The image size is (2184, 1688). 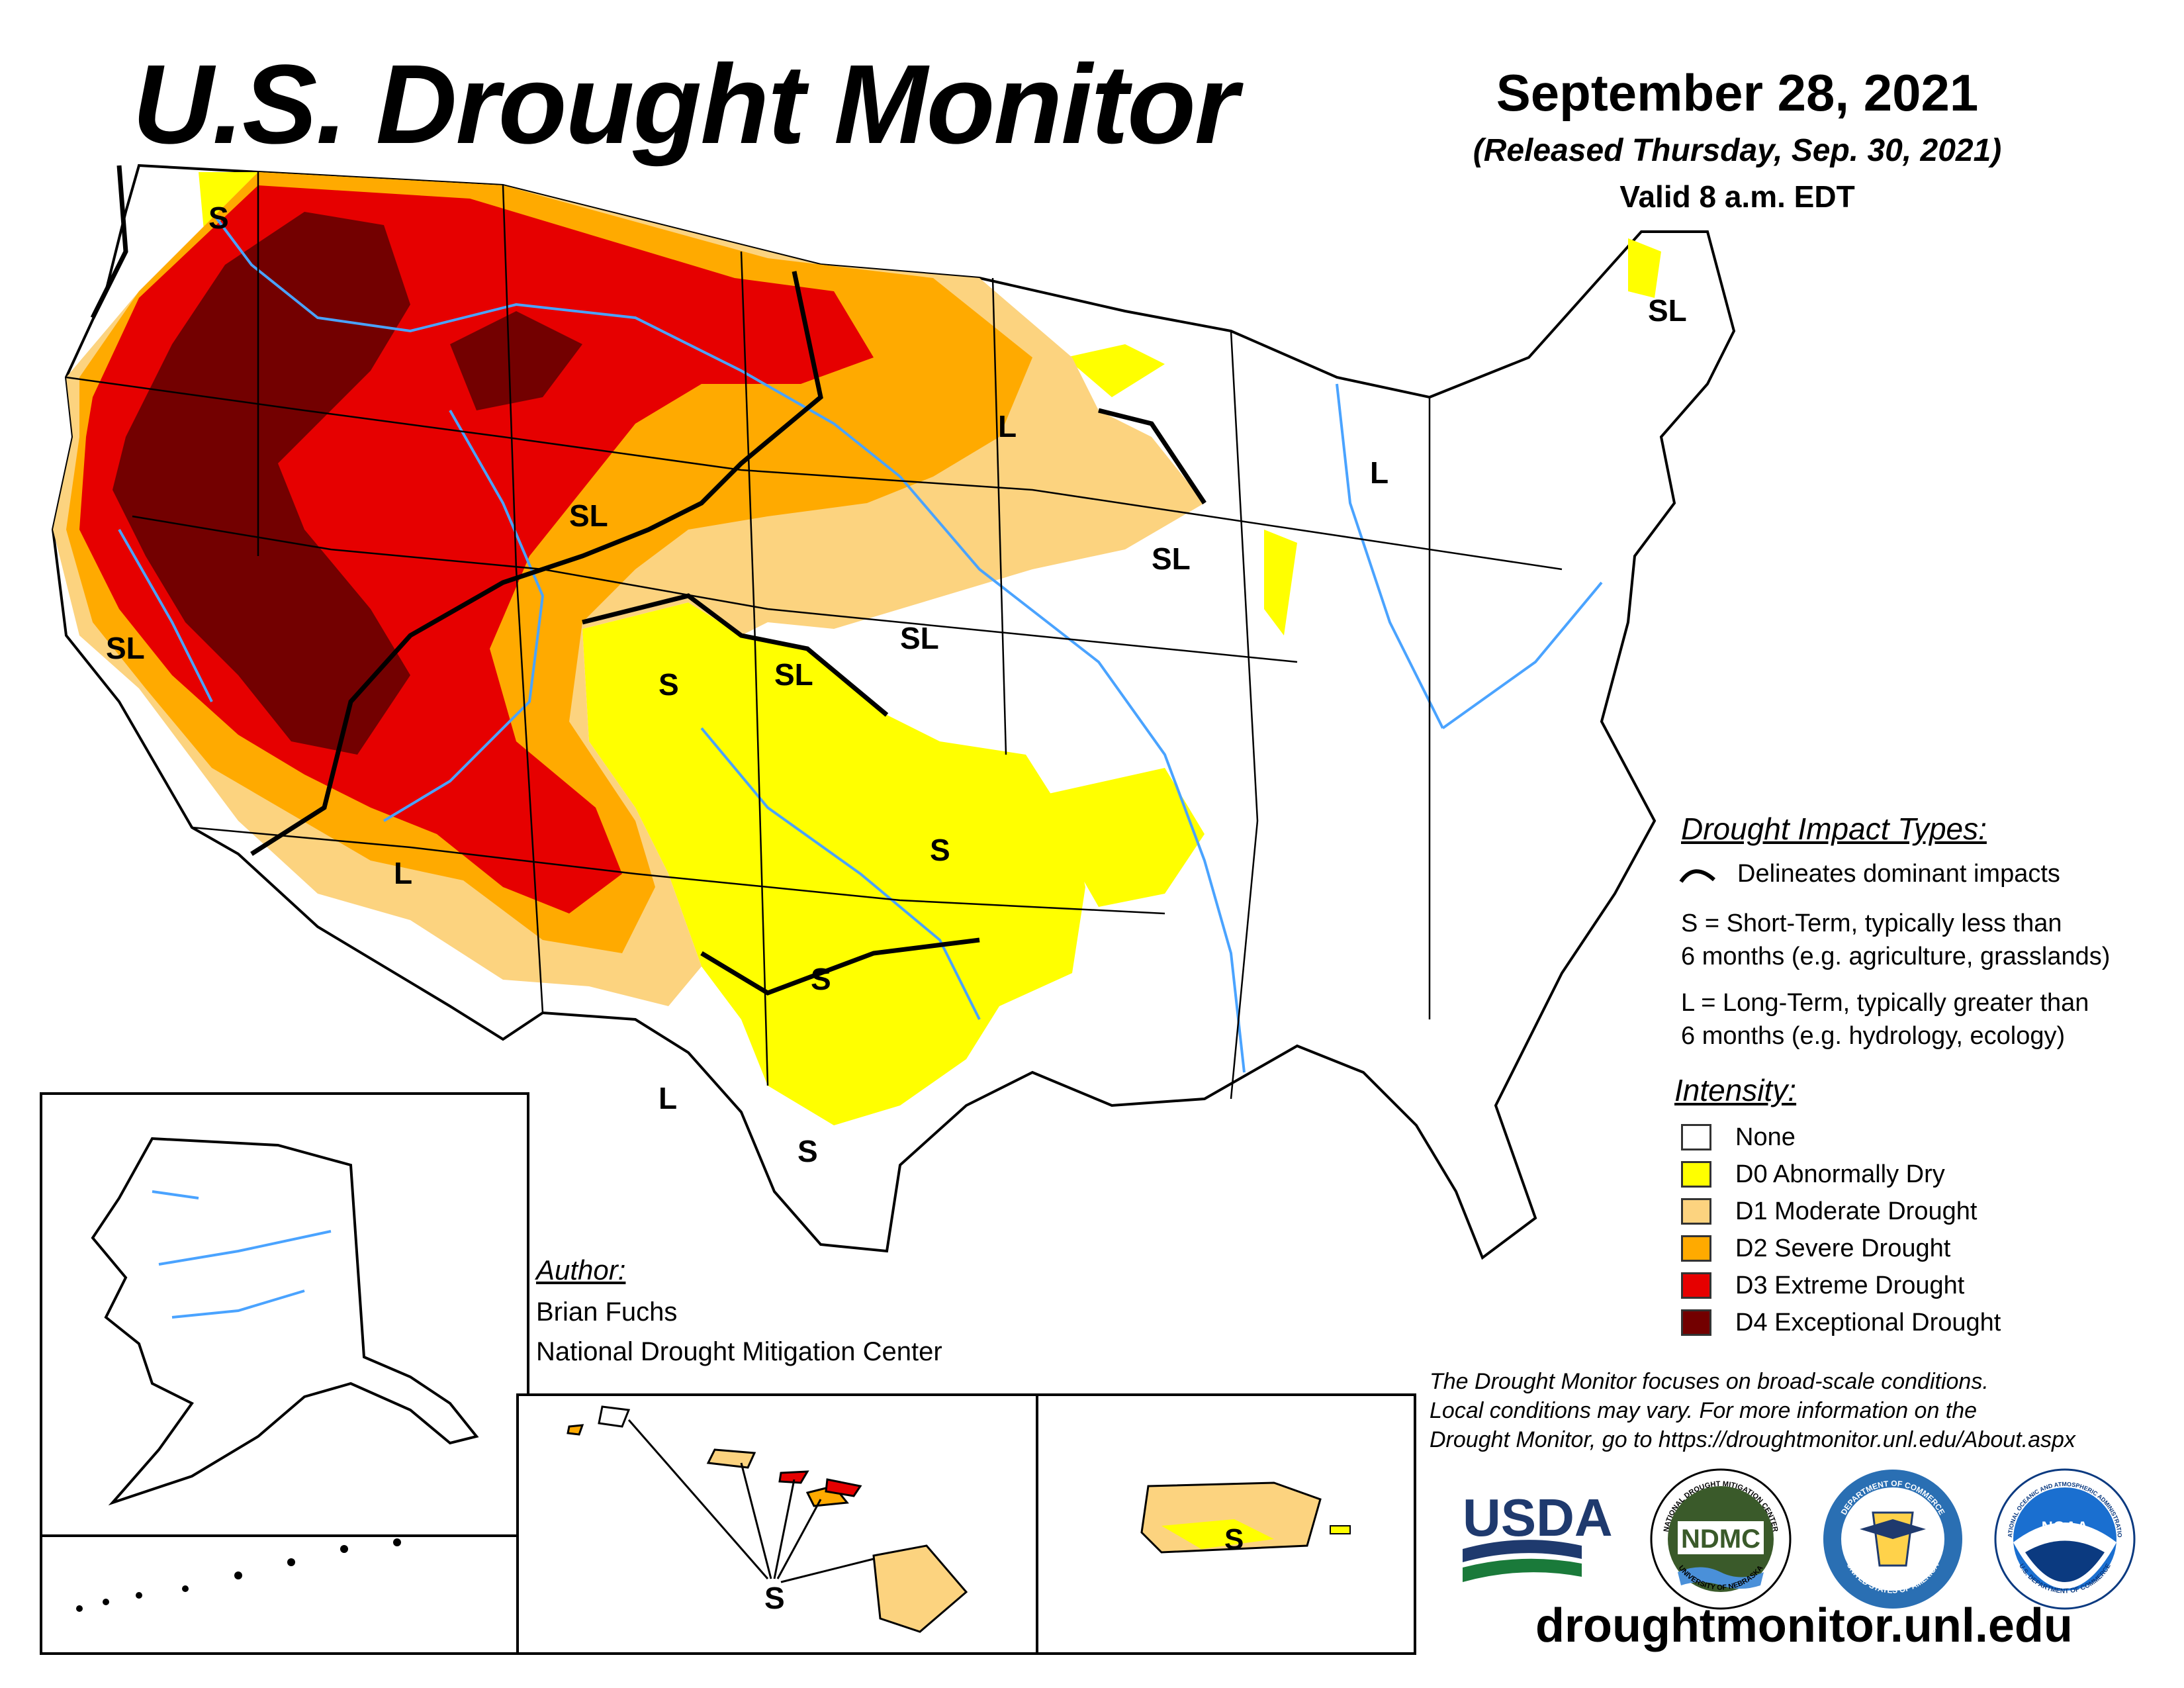 What do you see at coordinates (1738, 93) in the screenshot?
I see `map-date: September 28, 2021` at bounding box center [1738, 93].